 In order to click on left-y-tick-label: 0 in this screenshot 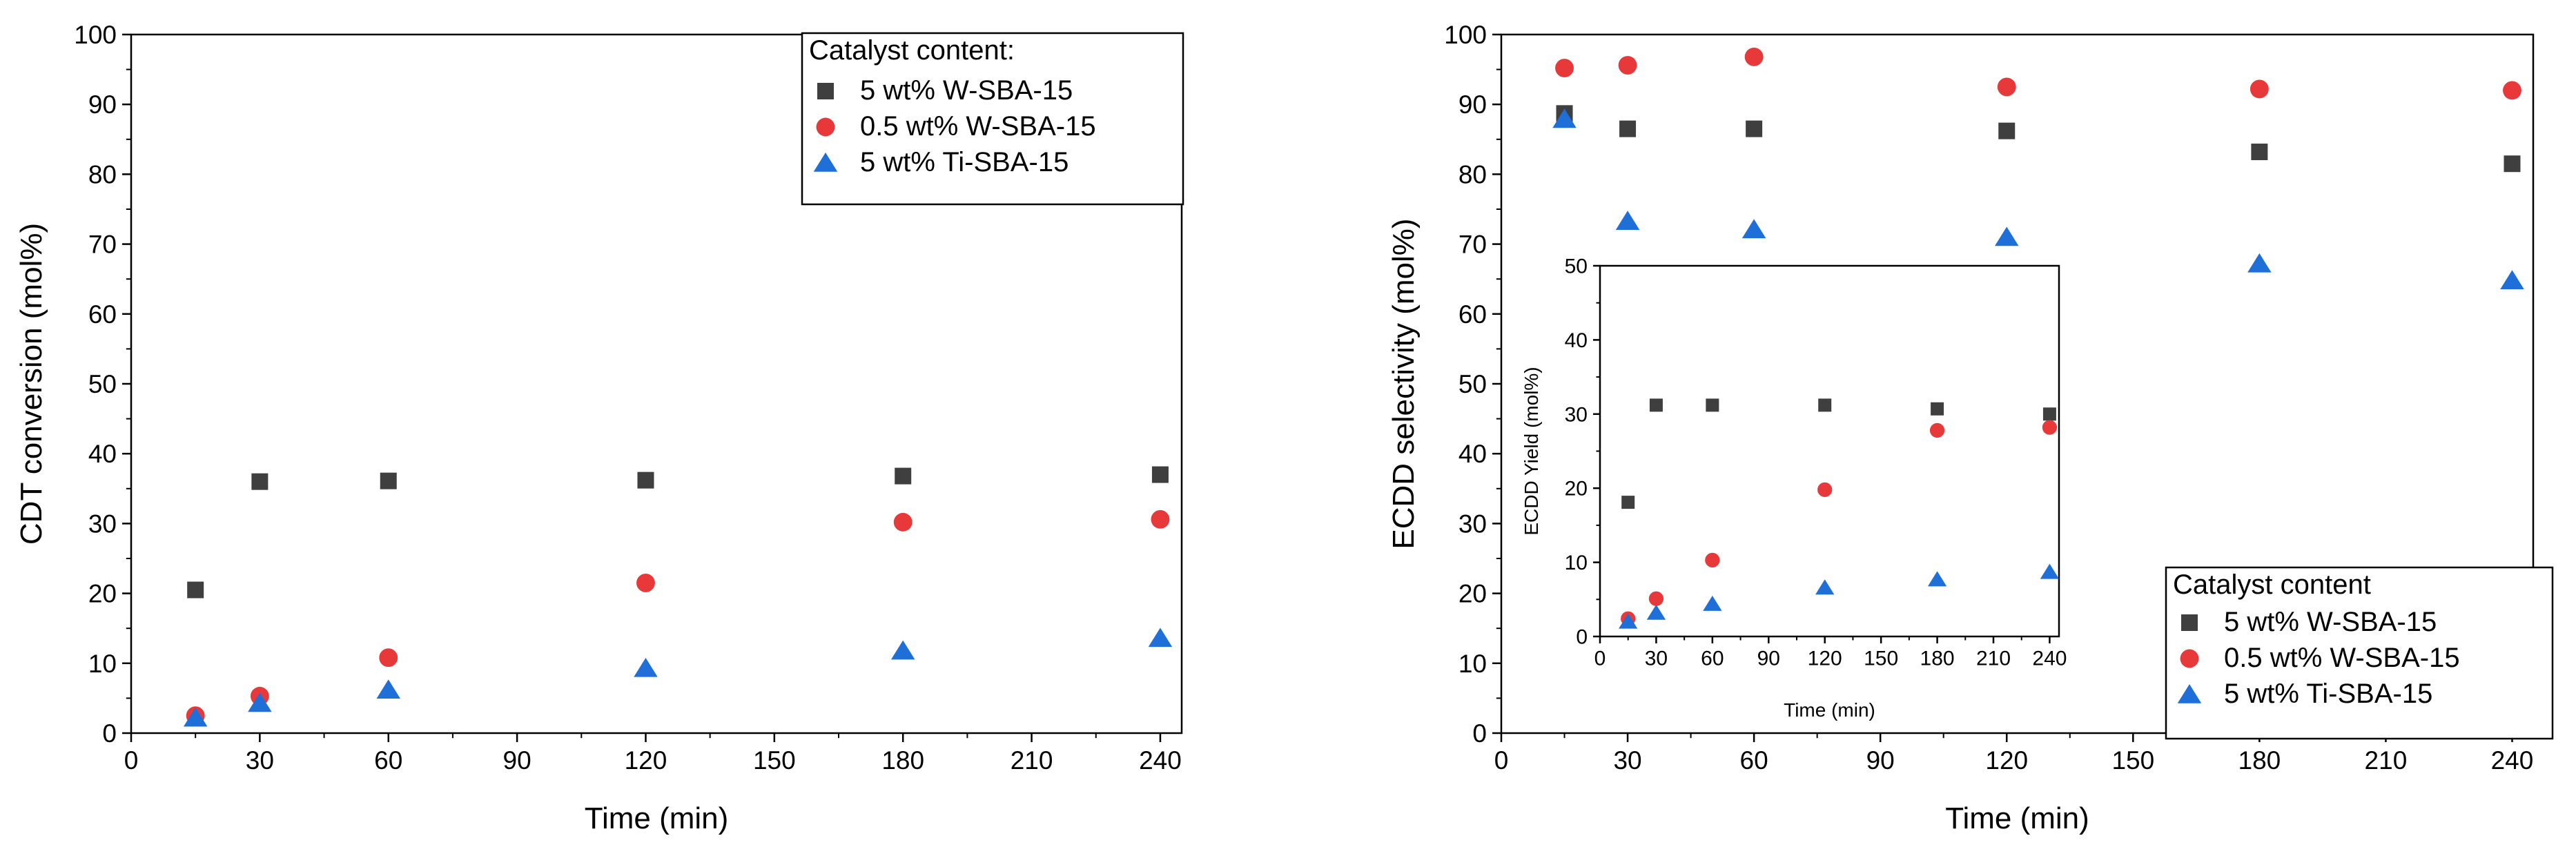, I will do `click(109, 733)`.